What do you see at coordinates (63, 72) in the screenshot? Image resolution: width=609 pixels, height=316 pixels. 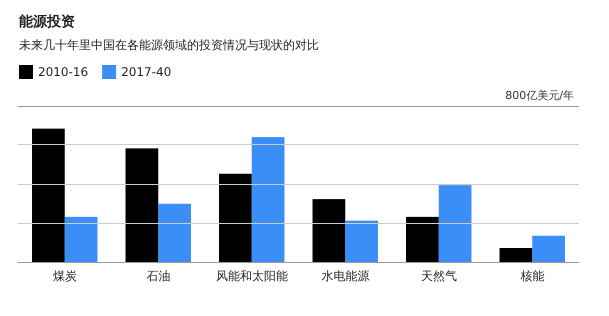 I see `legend-label: 2010-16` at bounding box center [63, 72].